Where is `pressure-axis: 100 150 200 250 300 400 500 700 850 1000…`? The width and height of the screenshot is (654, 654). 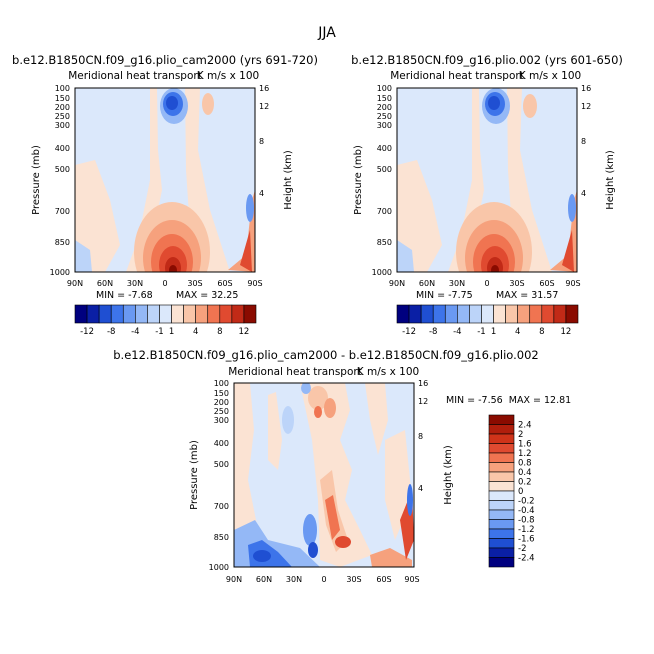
pressure-axis: 100 150 200 250 300 400 500 700 850 1000… is located at coordinates (50, 180).